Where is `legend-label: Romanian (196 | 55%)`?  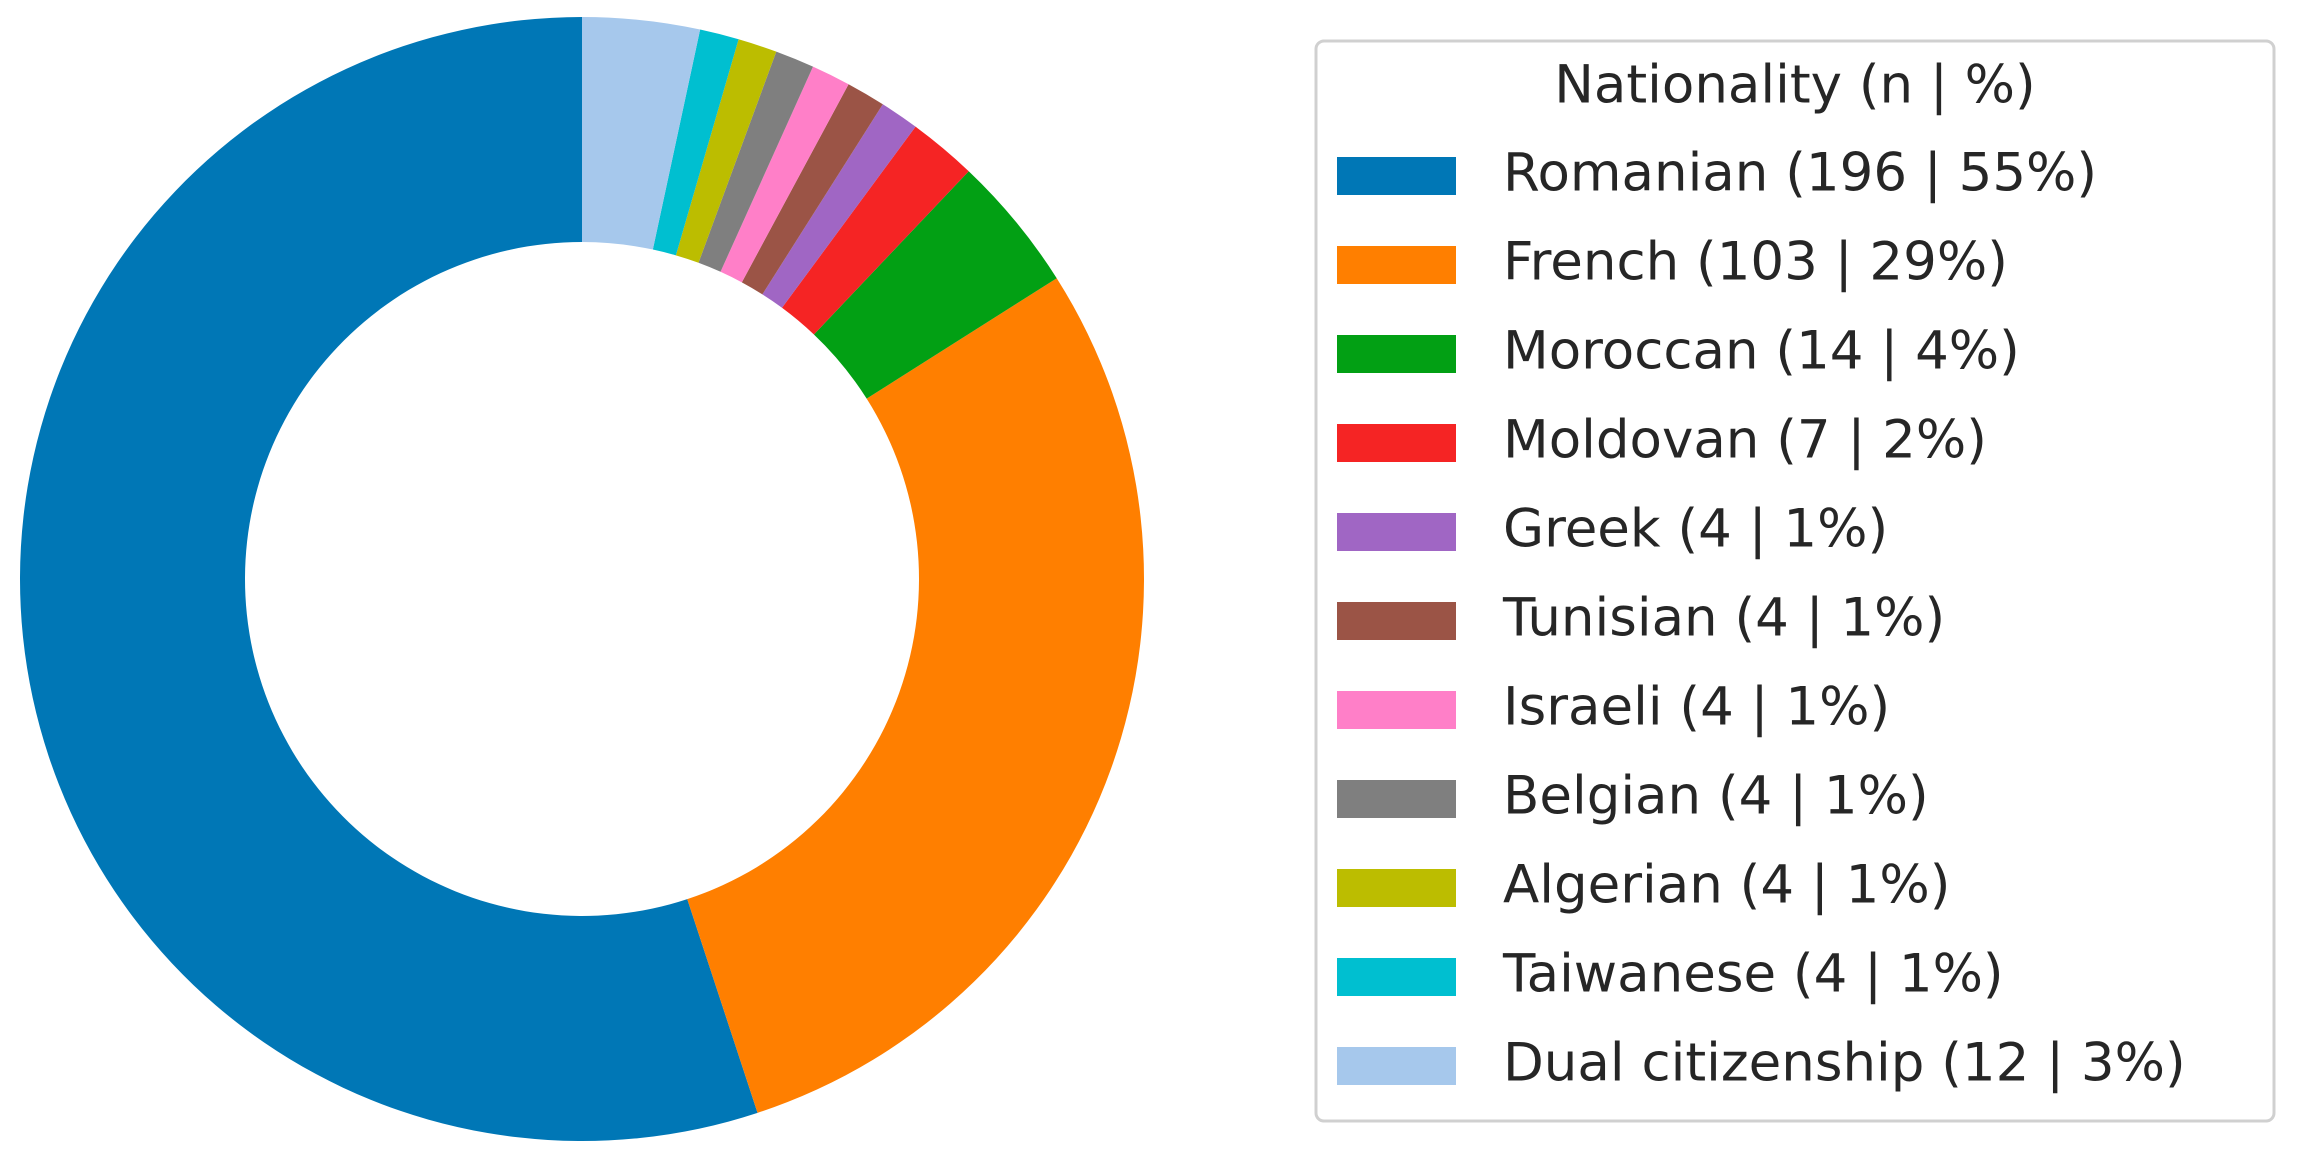
legend-label: Romanian (196 | 55%) is located at coordinates (1800, 173).